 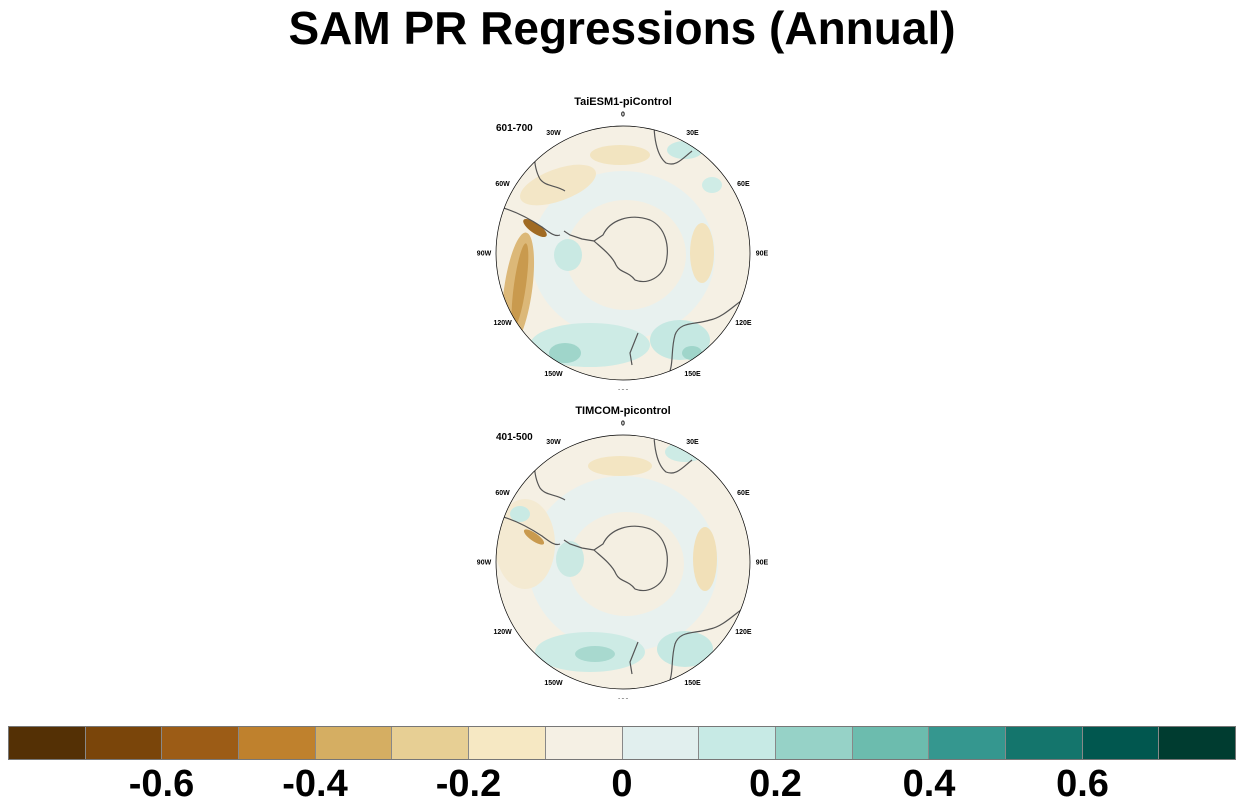 I want to click on colorbar-tick-label: -0.4, so click(x=315, y=784).